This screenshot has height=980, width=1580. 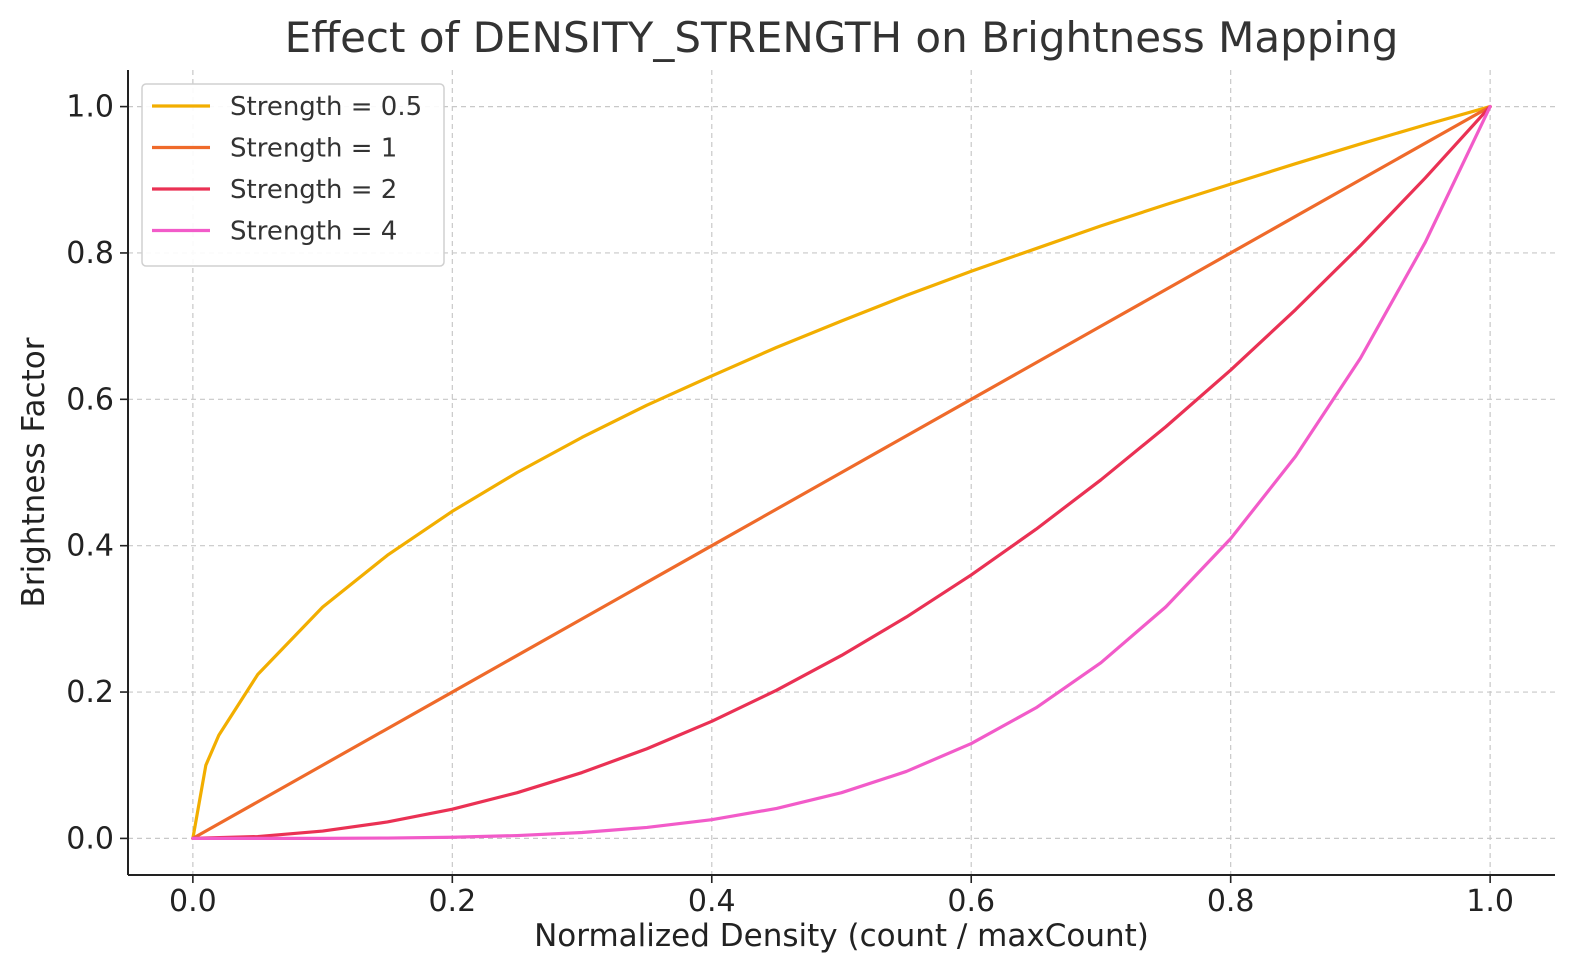 I want to click on y-tick-label-3: 0.6, so click(x=90, y=399).